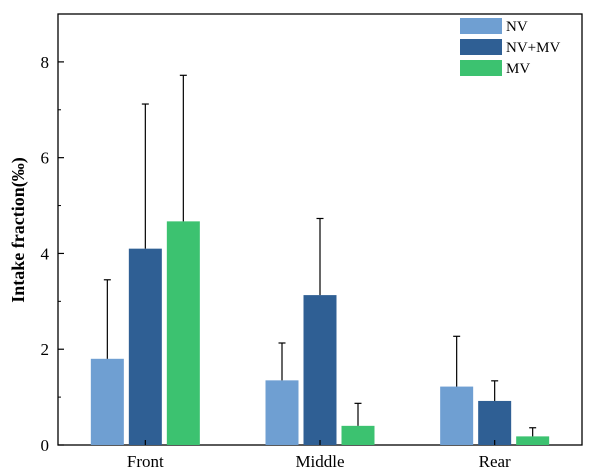  Describe the element at coordinates (495, 461) in the screenshot. I see `x-tick-label: Rear` at that location.